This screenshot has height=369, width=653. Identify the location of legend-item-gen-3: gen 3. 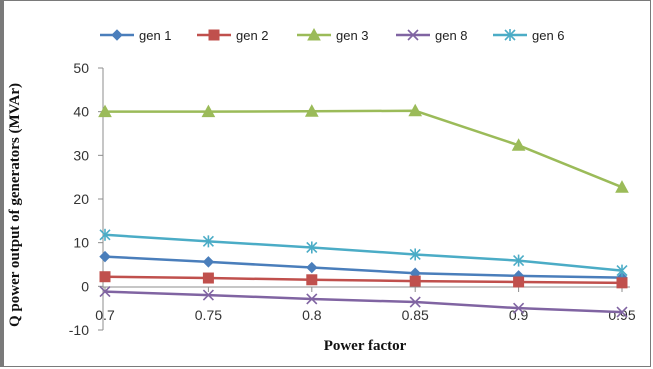
(333, 35).